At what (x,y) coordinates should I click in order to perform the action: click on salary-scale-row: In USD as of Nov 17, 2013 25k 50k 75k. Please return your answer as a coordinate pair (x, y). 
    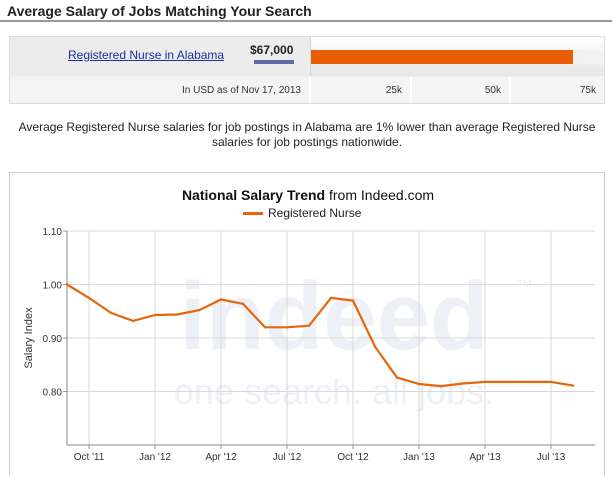
    Looking at the image, I should click on (307, 90).